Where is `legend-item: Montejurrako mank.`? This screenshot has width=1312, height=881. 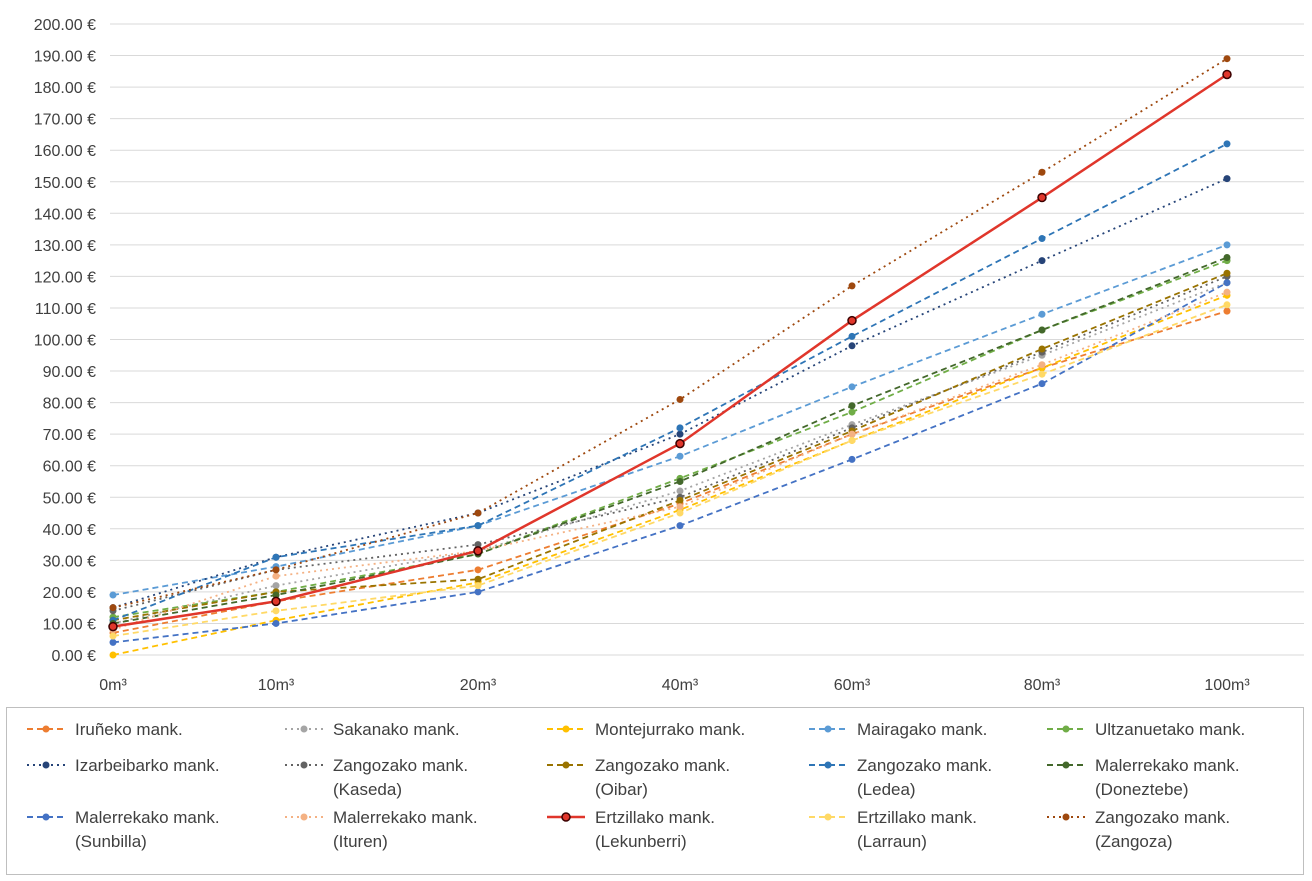
legend-item: Montejurrako mank. is located at coordinates (670, 730).